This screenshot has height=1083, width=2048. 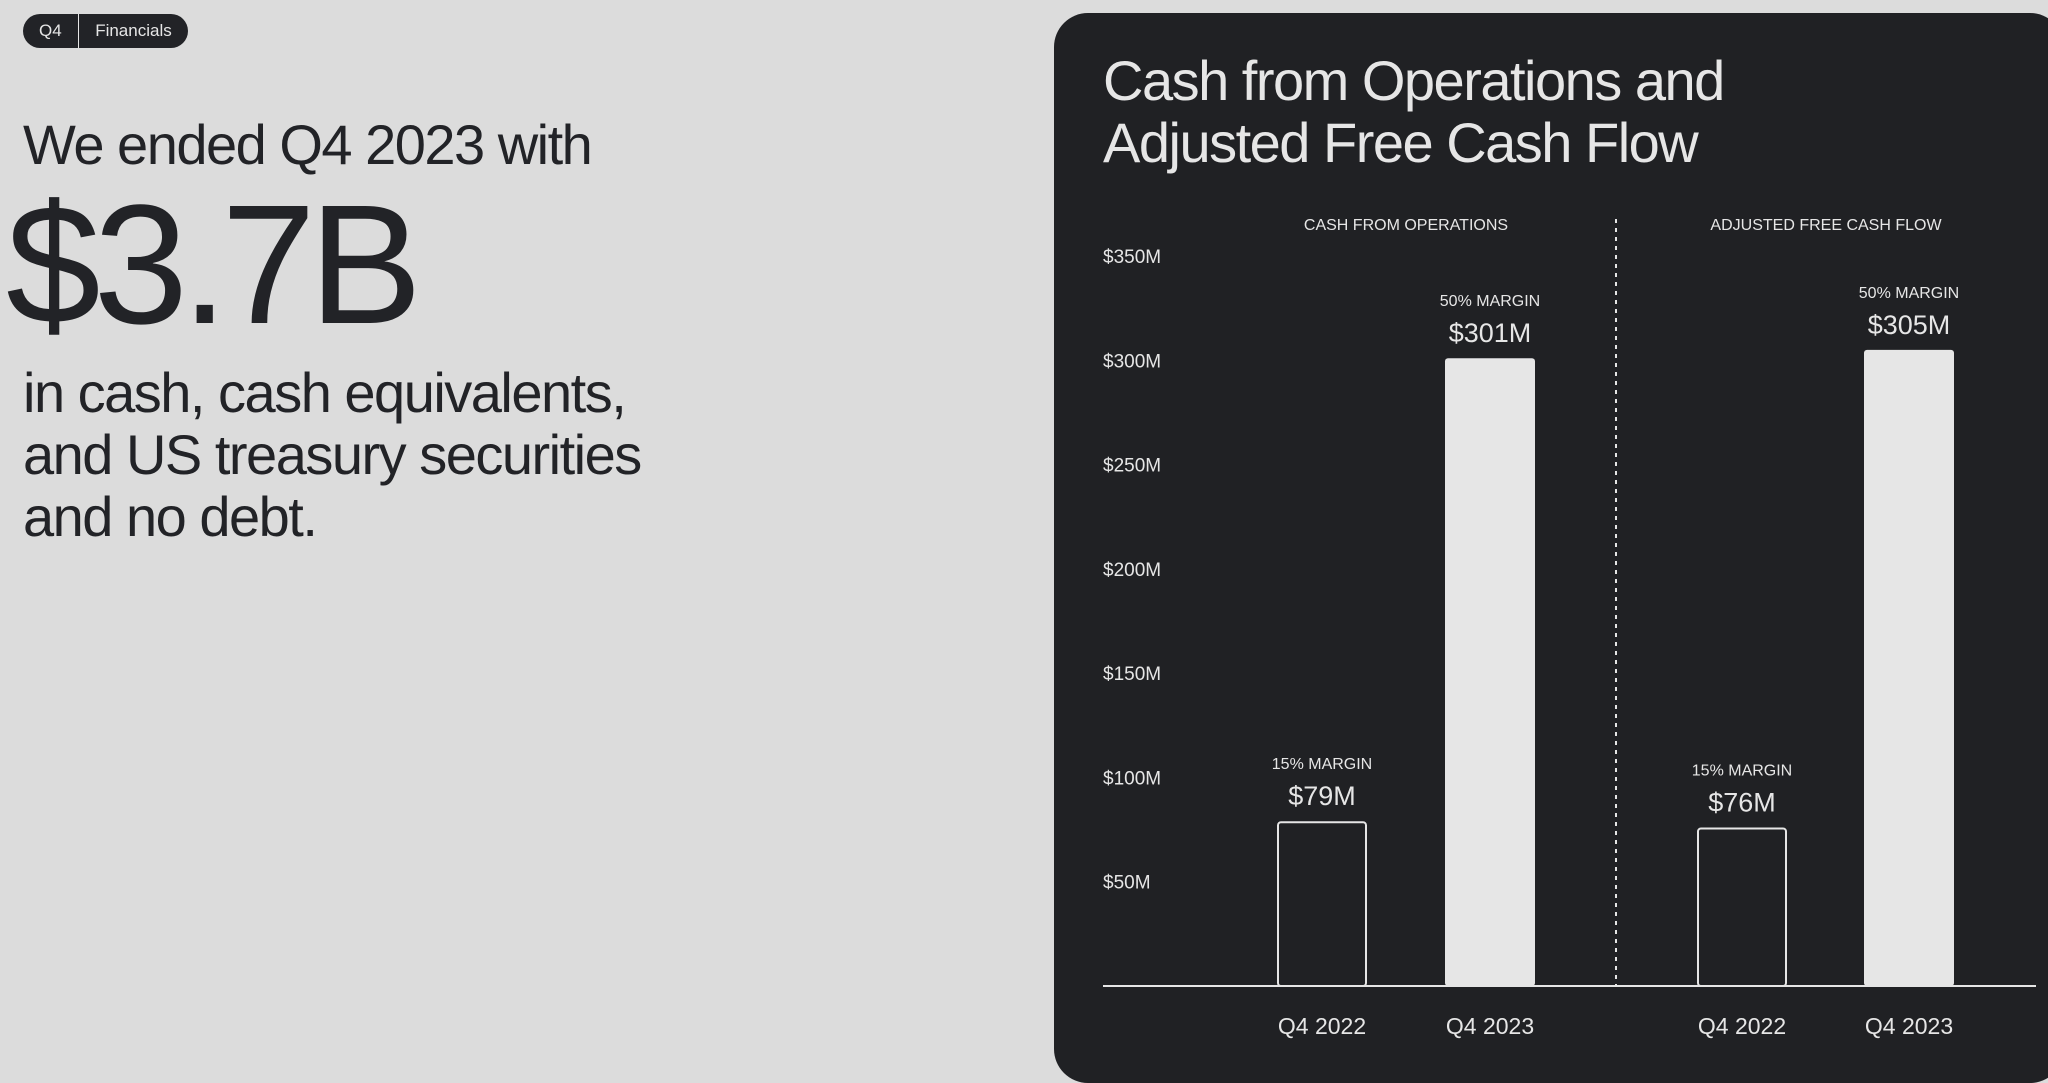 I want to click on headline-intro: We ended Q4 2023 with, so click(x=308, y=144).